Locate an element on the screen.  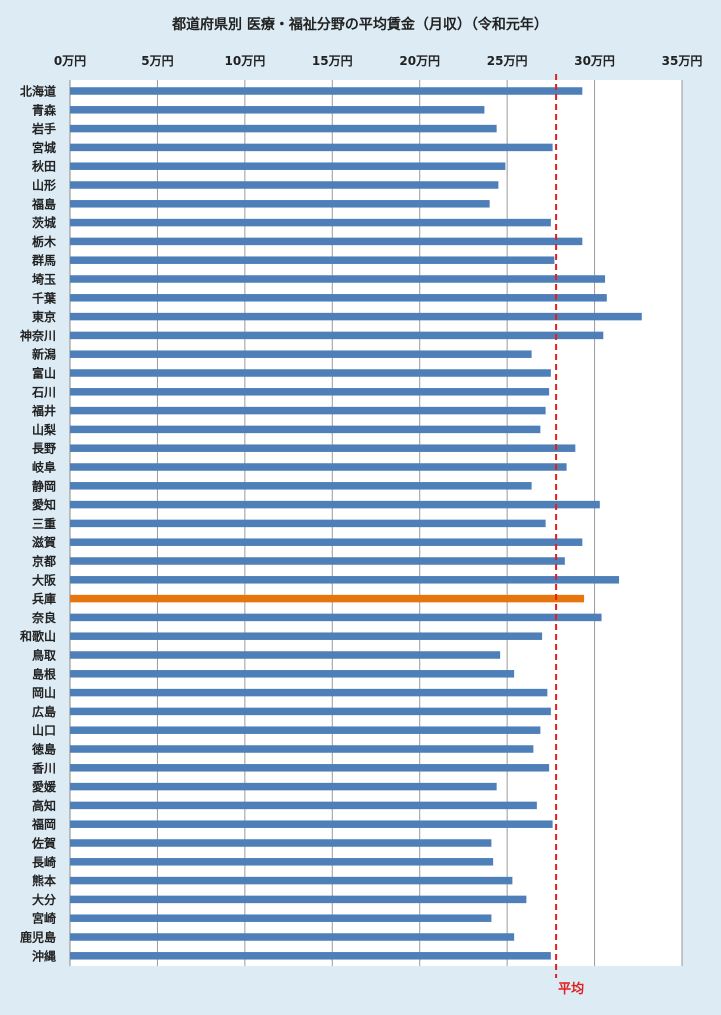
category-label: 福島 is located at coordinates (43, 203).